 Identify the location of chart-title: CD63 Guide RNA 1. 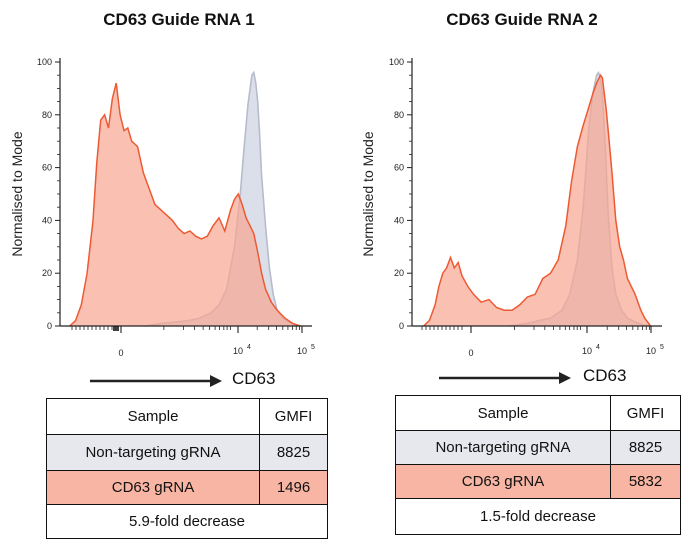
(179, 19).